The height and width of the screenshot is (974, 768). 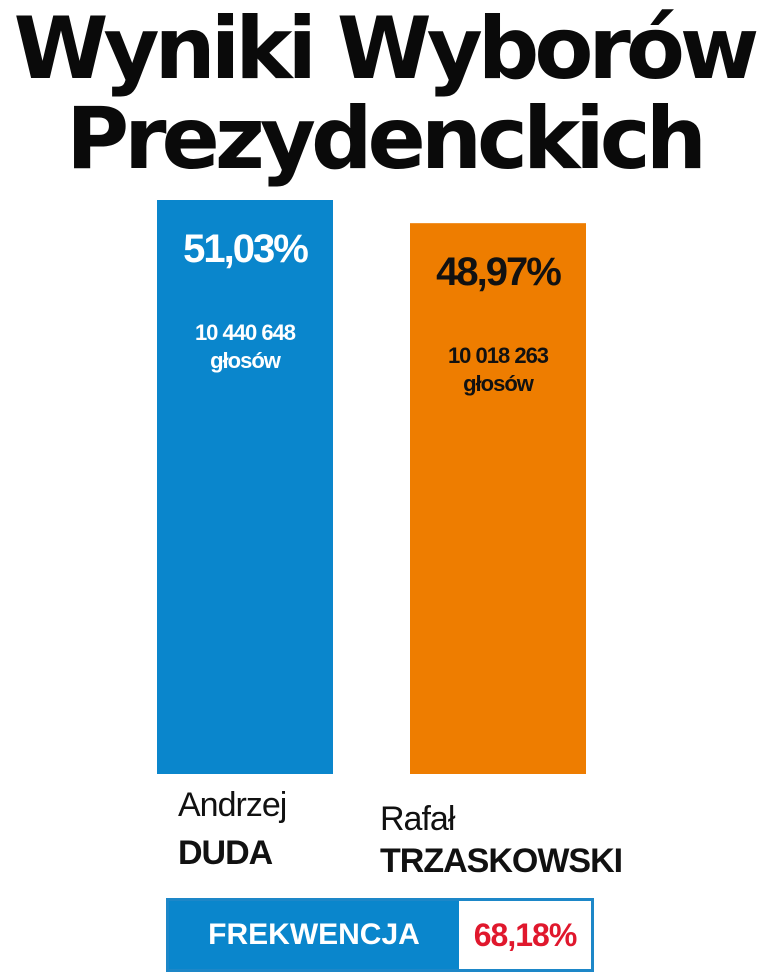 I want to click on bar-2-votes-unit: głosów, so click(x=499, y=383).